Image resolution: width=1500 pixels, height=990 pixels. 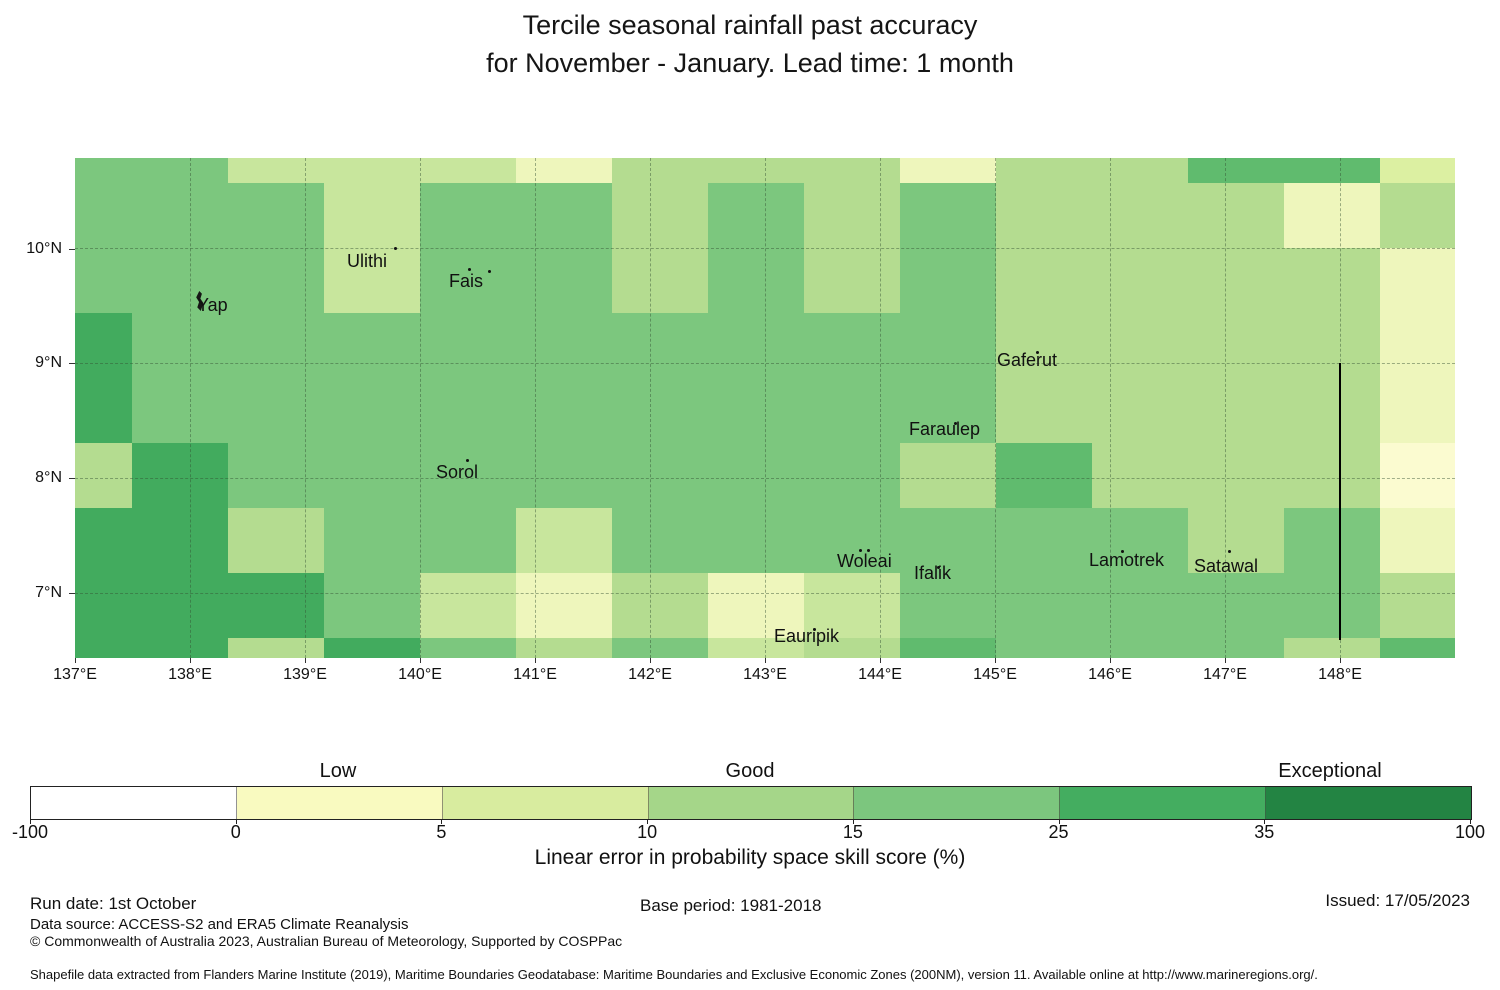 I want to click on x-tick-label: 139°E, so click(x=305, y=674).